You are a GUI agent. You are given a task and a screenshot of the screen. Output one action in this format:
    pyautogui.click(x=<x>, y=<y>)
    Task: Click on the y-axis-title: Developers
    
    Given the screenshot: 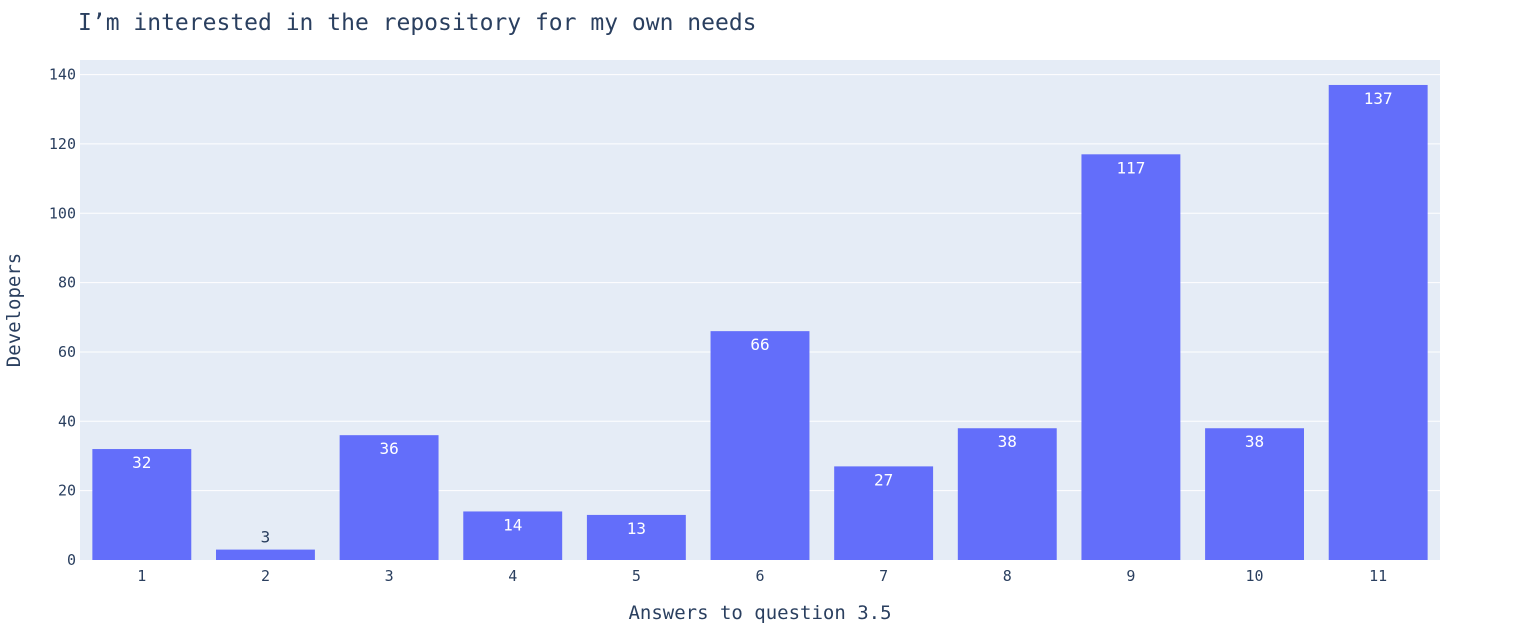 What is the action you would take?
    pyautogui.click(x=14, y=310)
    